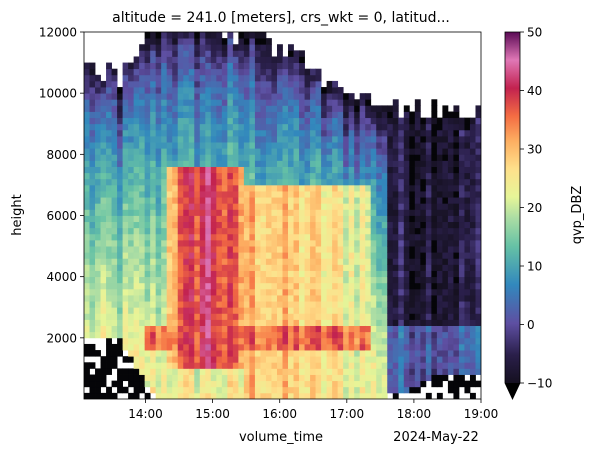 The image size is (592, 453). What do you see at coordinates (61, 277) in the screenshot?
I see `y-tick-label: 4000` at bounding box center [61, 277].